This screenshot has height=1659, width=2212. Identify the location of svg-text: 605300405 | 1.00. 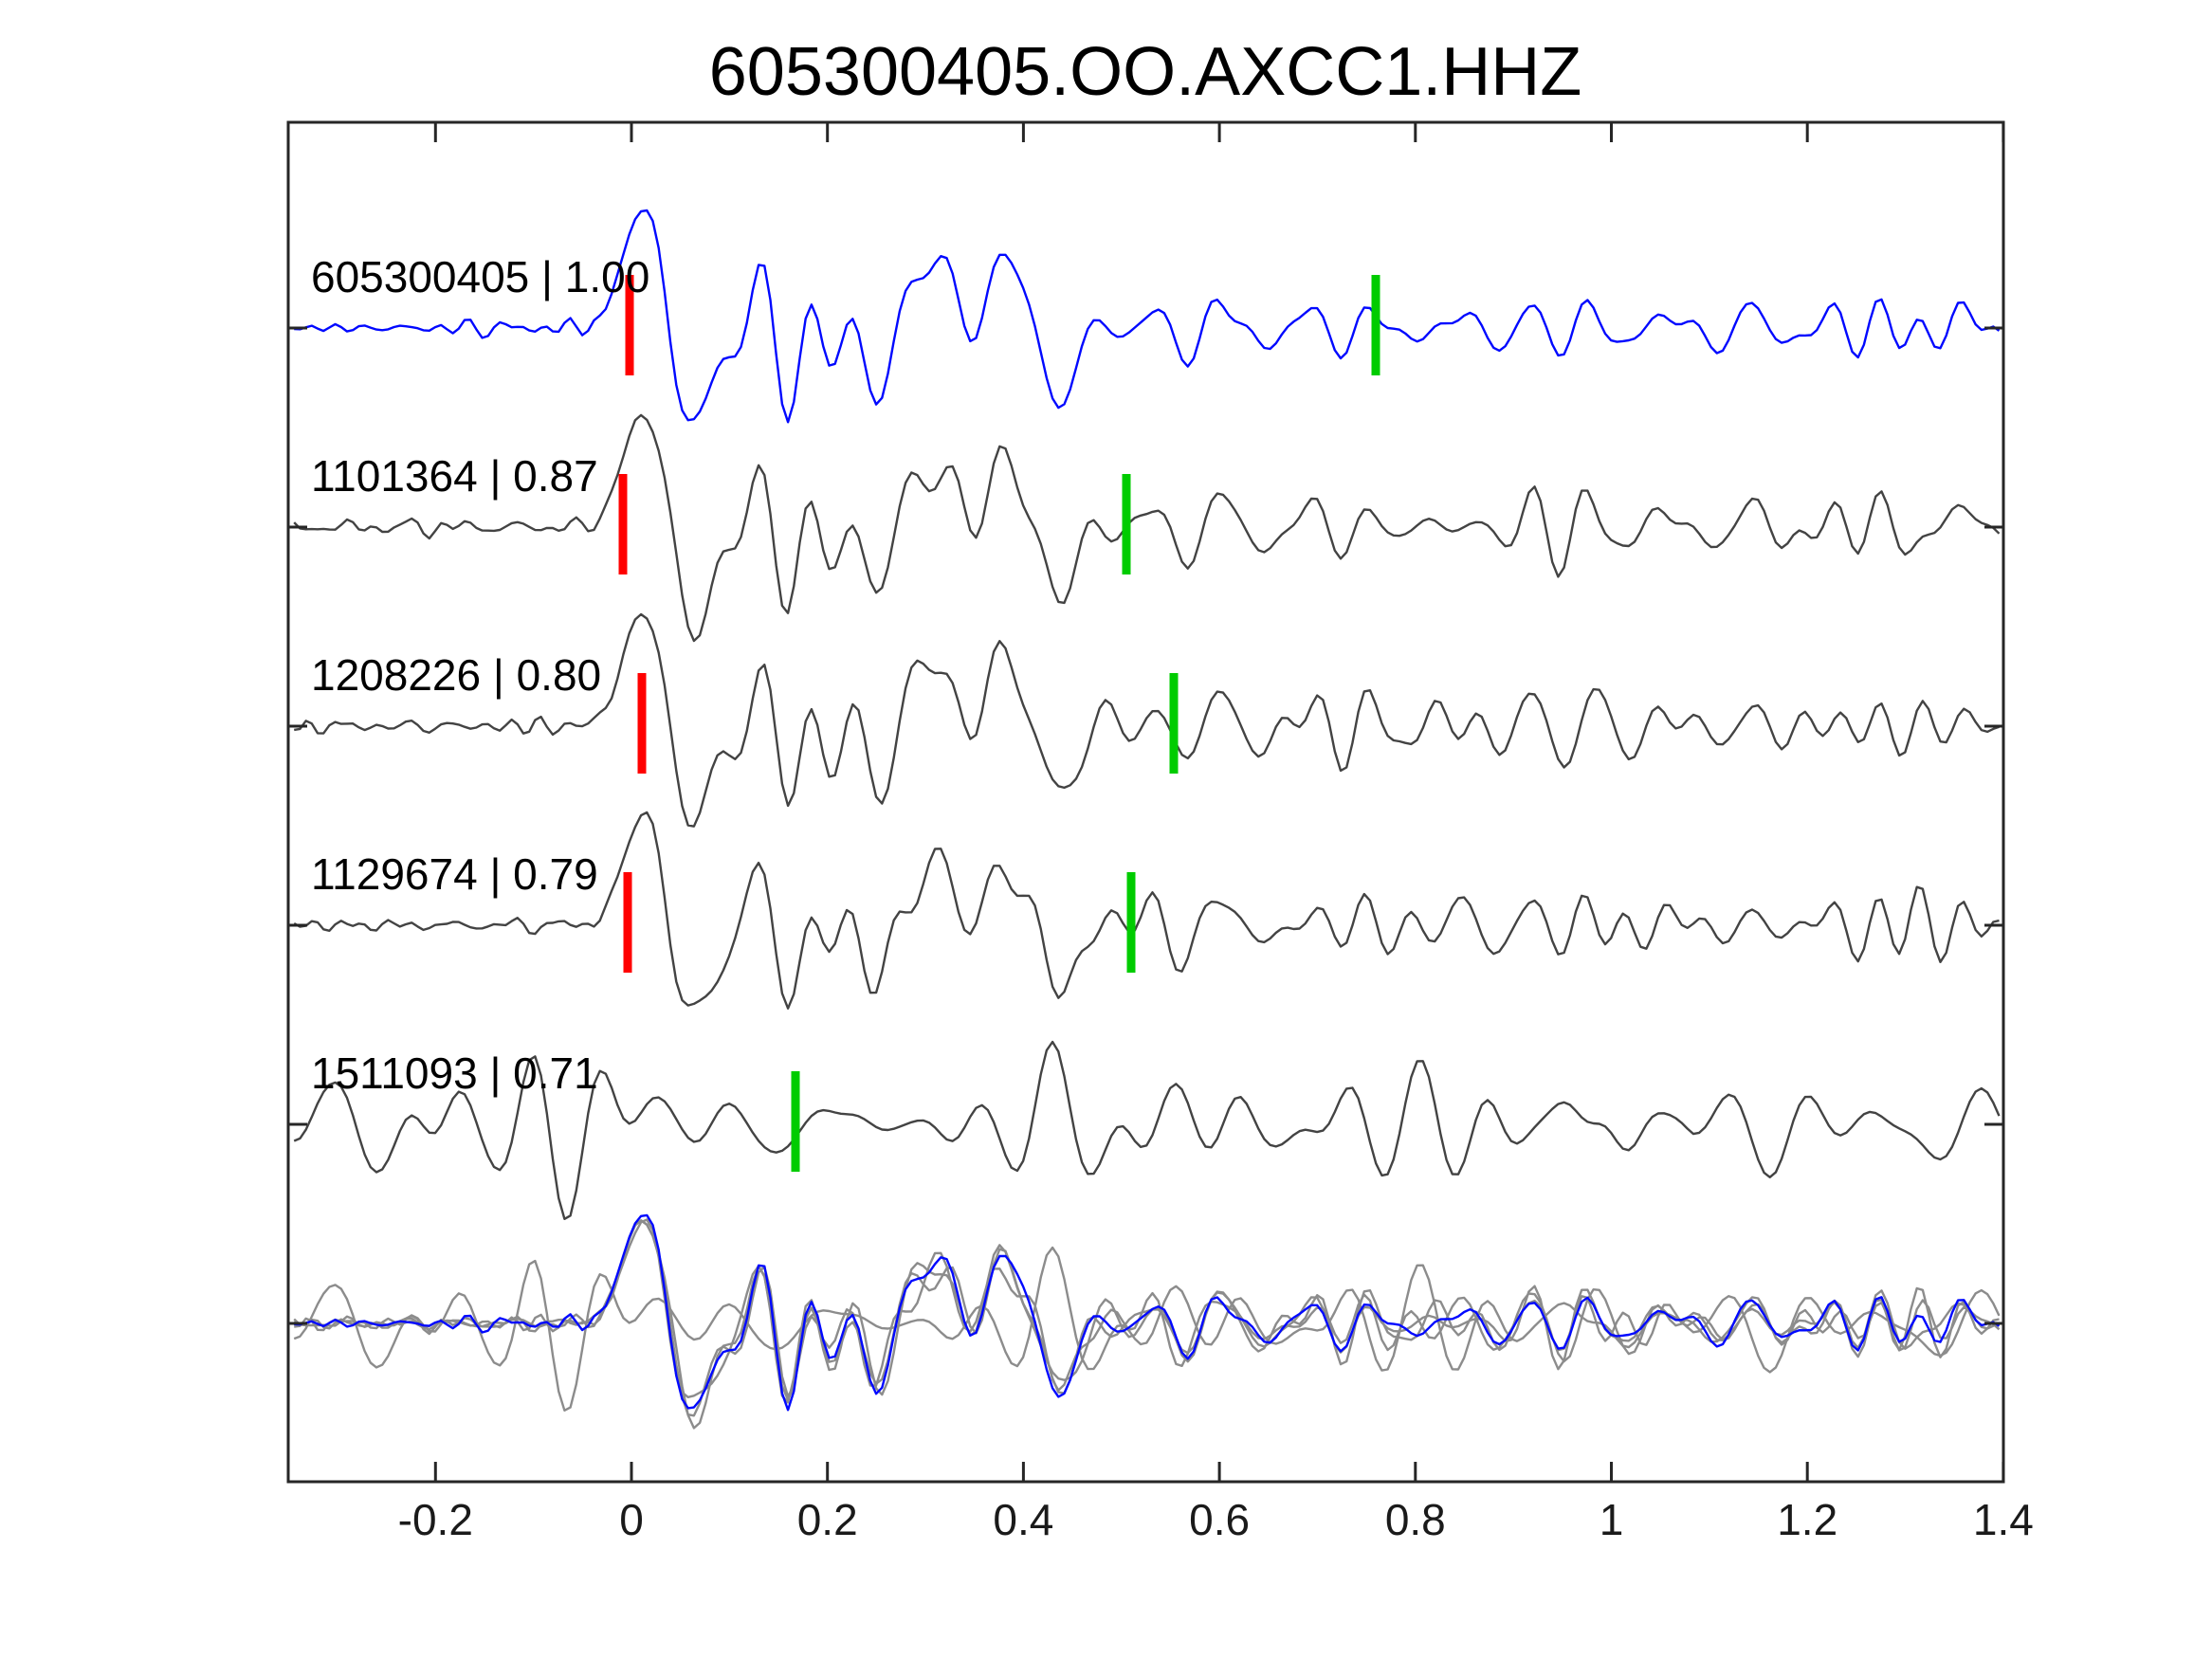
(480, 276).